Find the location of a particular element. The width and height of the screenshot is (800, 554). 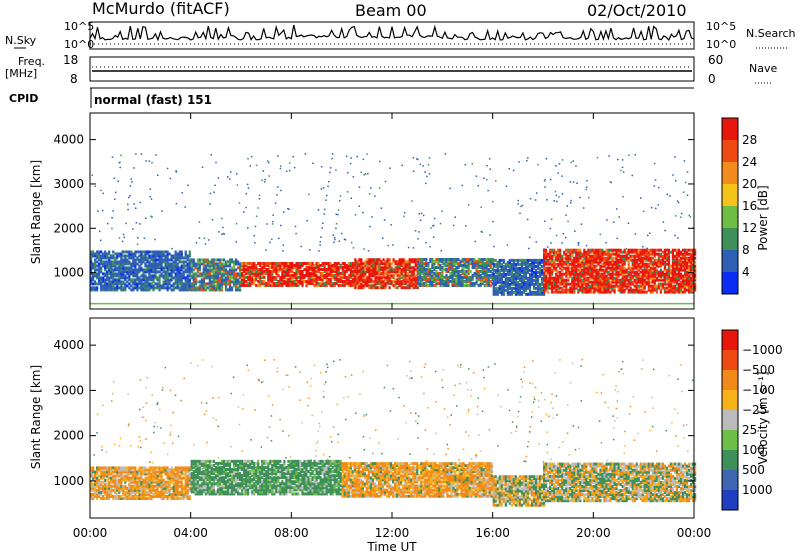

nave-tick-top: 60 is located at coordinates (715, 60).